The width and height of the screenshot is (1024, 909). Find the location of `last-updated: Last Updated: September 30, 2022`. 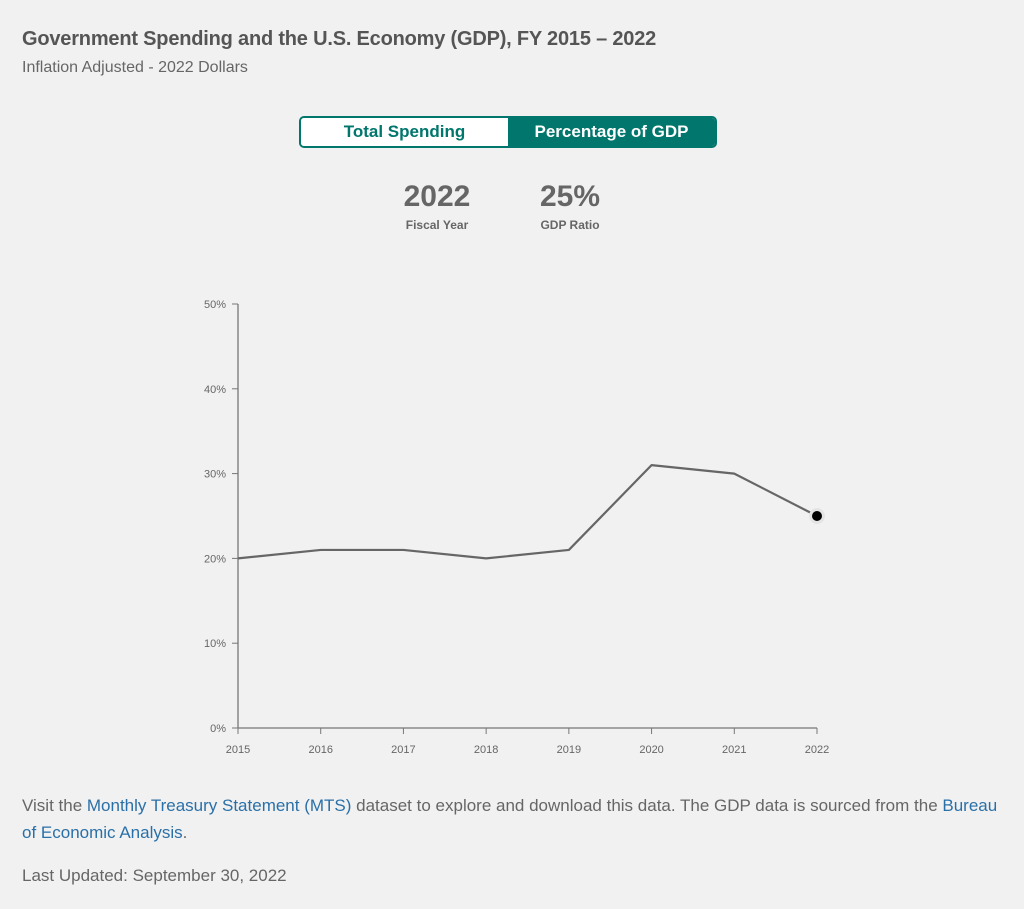

last-updated: Last Updated: September 30, 2022 is located at coordinates (154, 875).